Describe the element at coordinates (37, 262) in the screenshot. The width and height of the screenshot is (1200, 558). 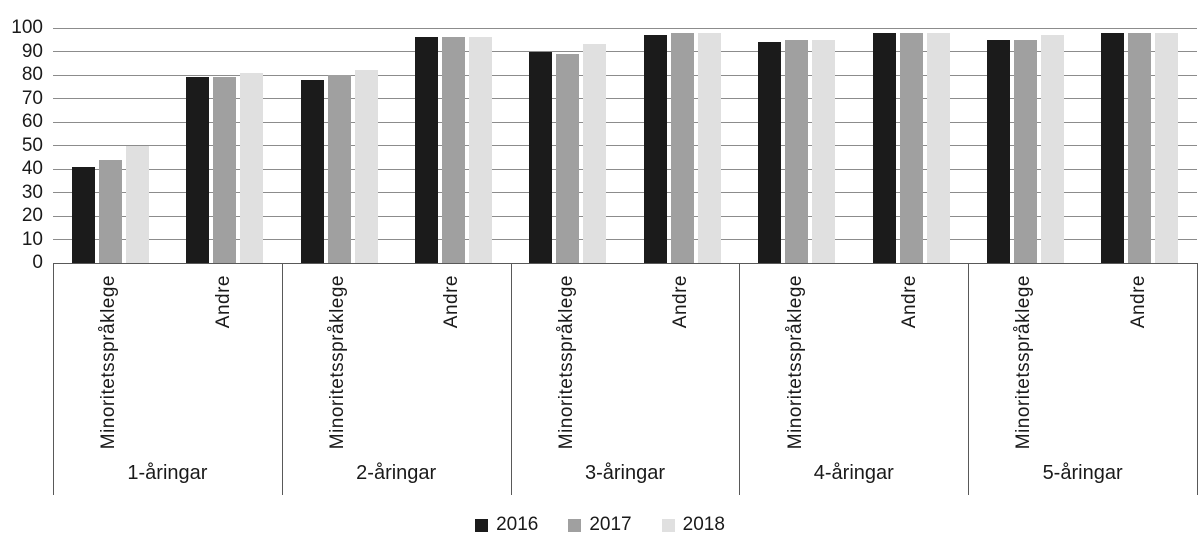
I see `y-tick-label: 0` at that location.